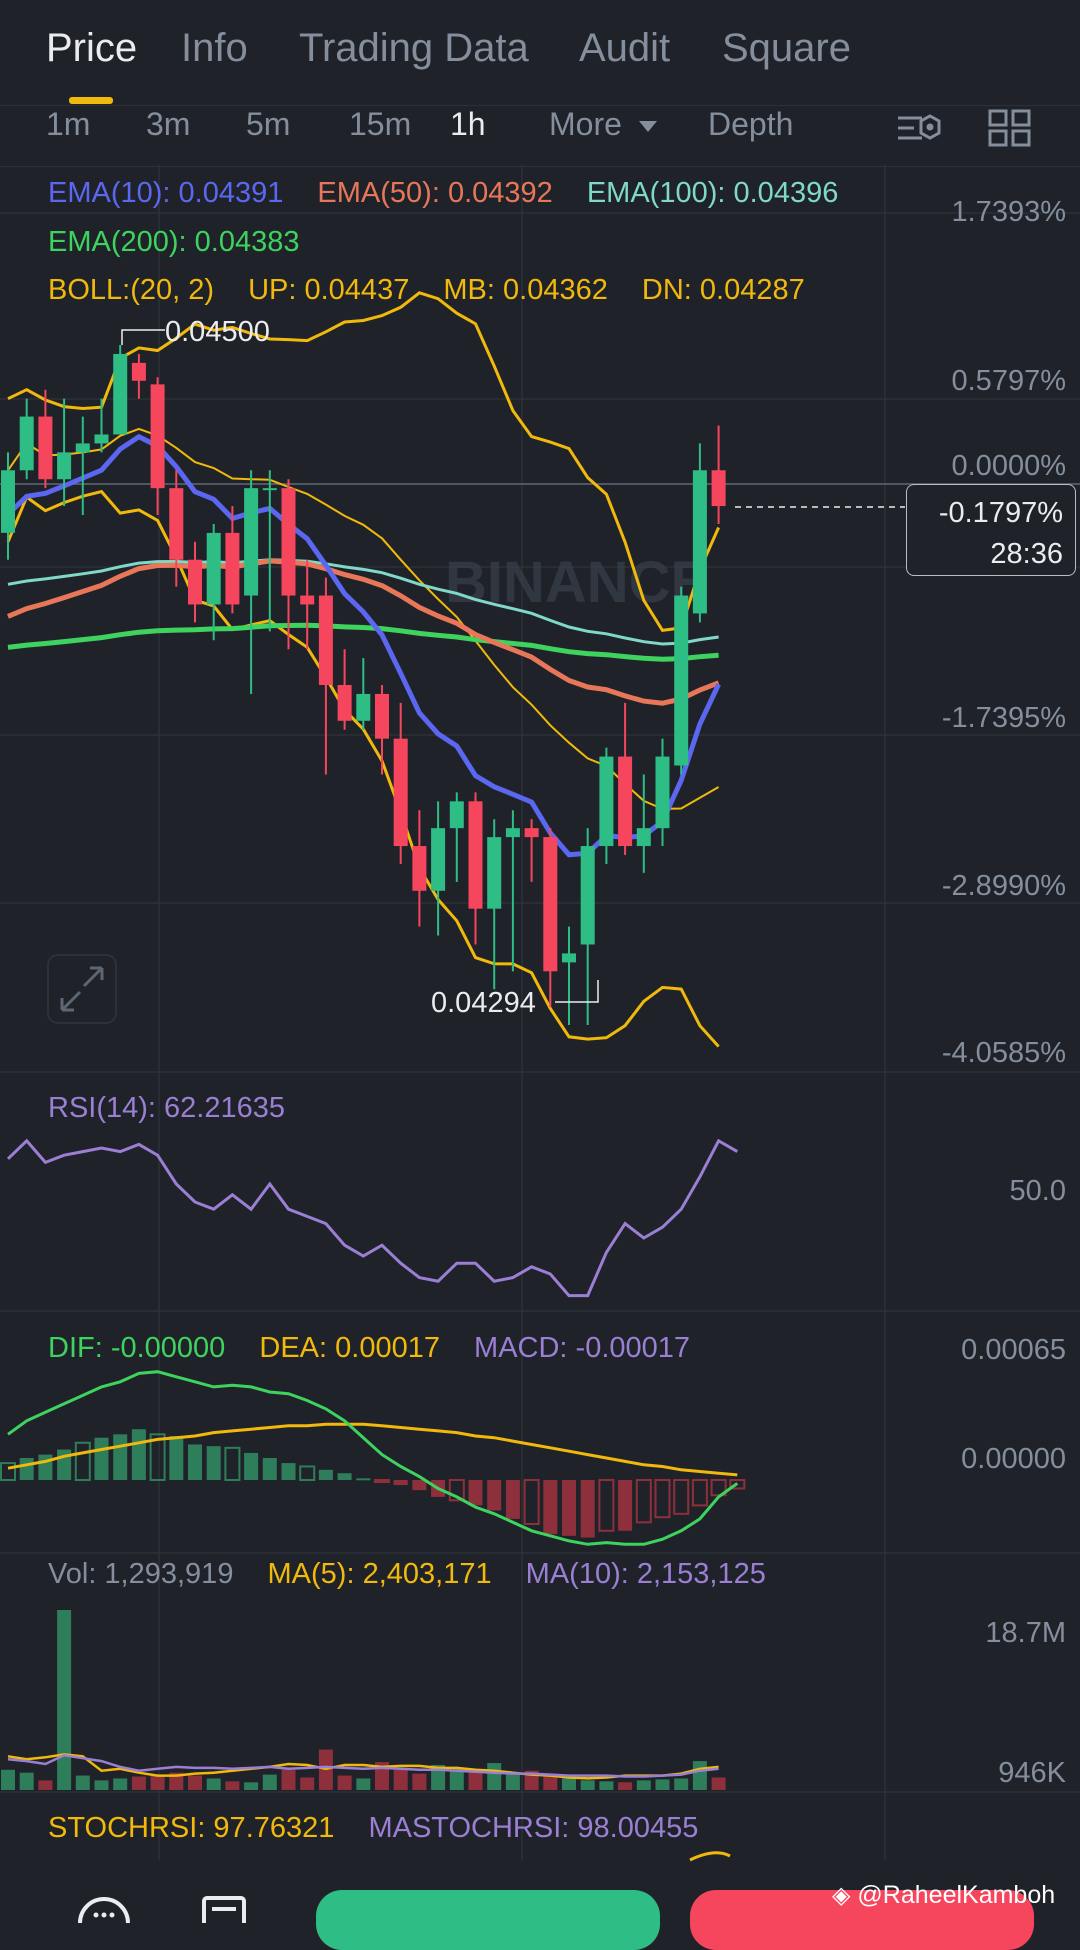 This screenshot has height=1950, width=1080. I want to click on boll-middle-line, so click(363, 618).